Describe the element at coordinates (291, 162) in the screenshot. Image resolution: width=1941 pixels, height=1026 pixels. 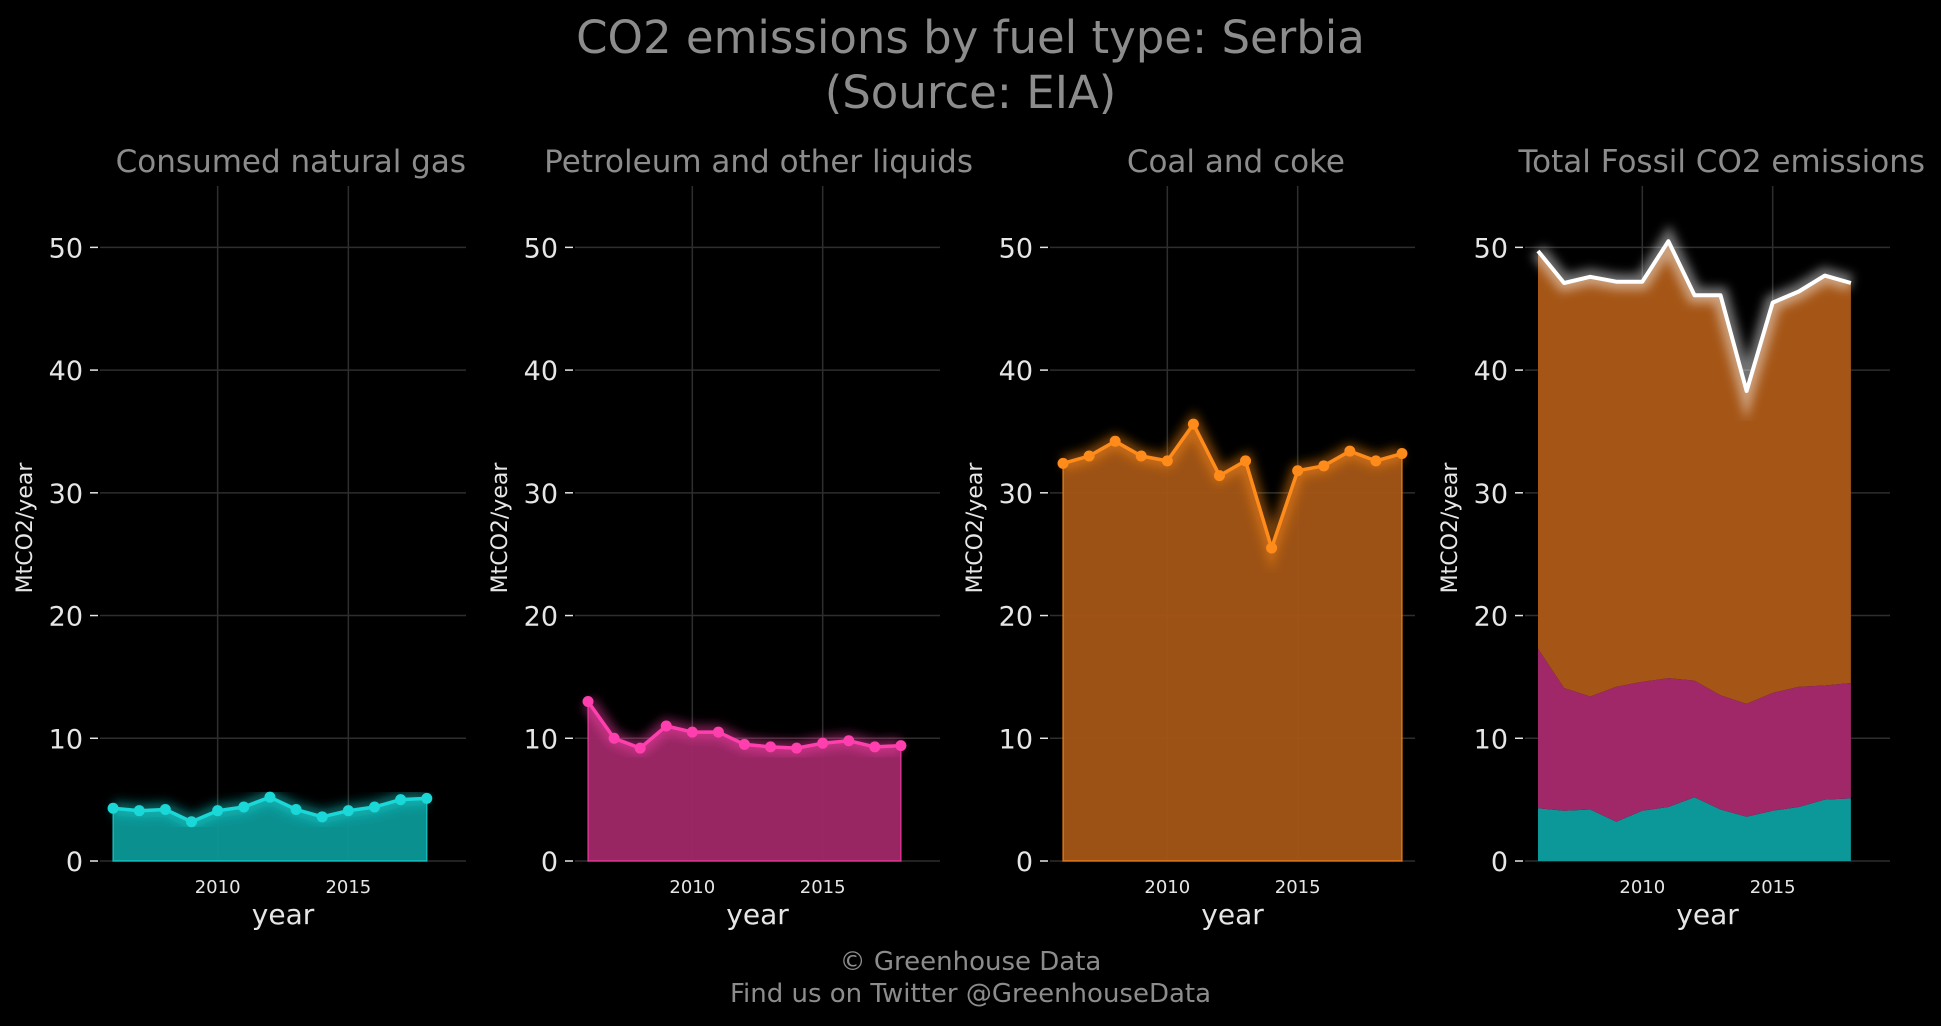
I see `panel-title: Consumed natural gas` at that location.